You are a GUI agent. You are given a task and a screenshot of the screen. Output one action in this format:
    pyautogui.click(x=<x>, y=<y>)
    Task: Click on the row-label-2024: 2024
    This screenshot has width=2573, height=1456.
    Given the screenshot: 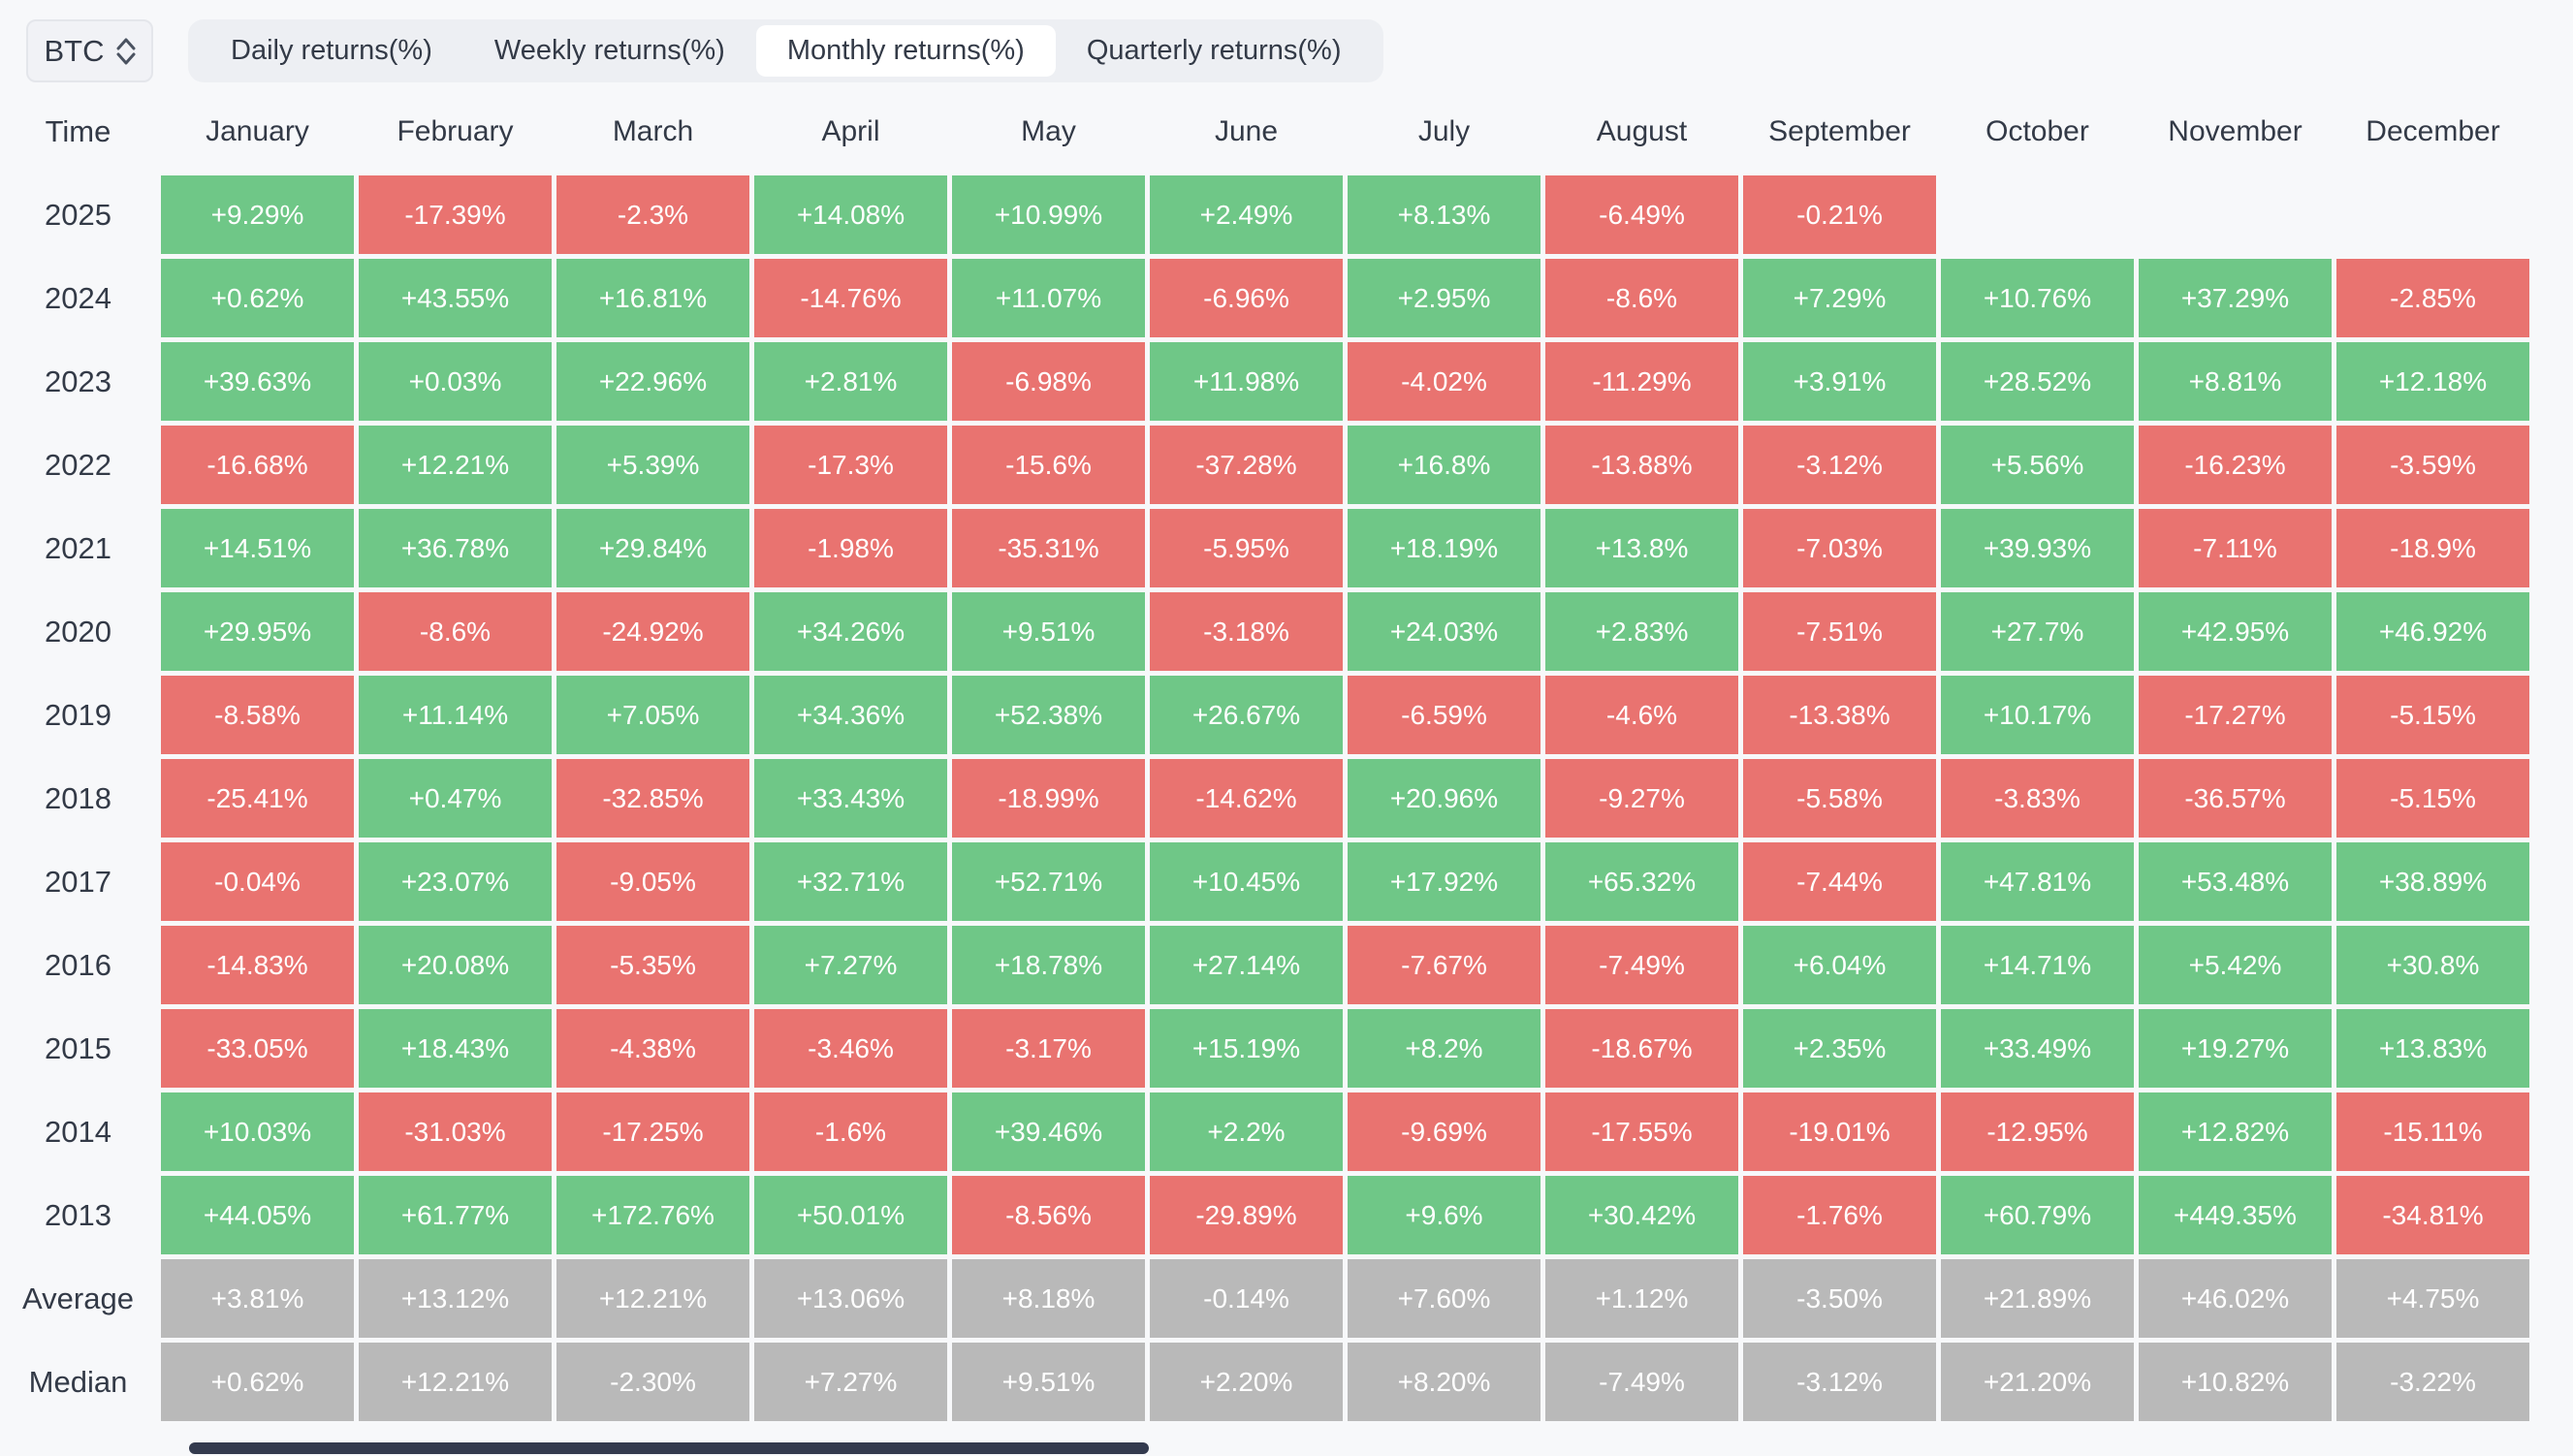 What is the action you would take?
    pyautogui.click(x=78, y=298)
    